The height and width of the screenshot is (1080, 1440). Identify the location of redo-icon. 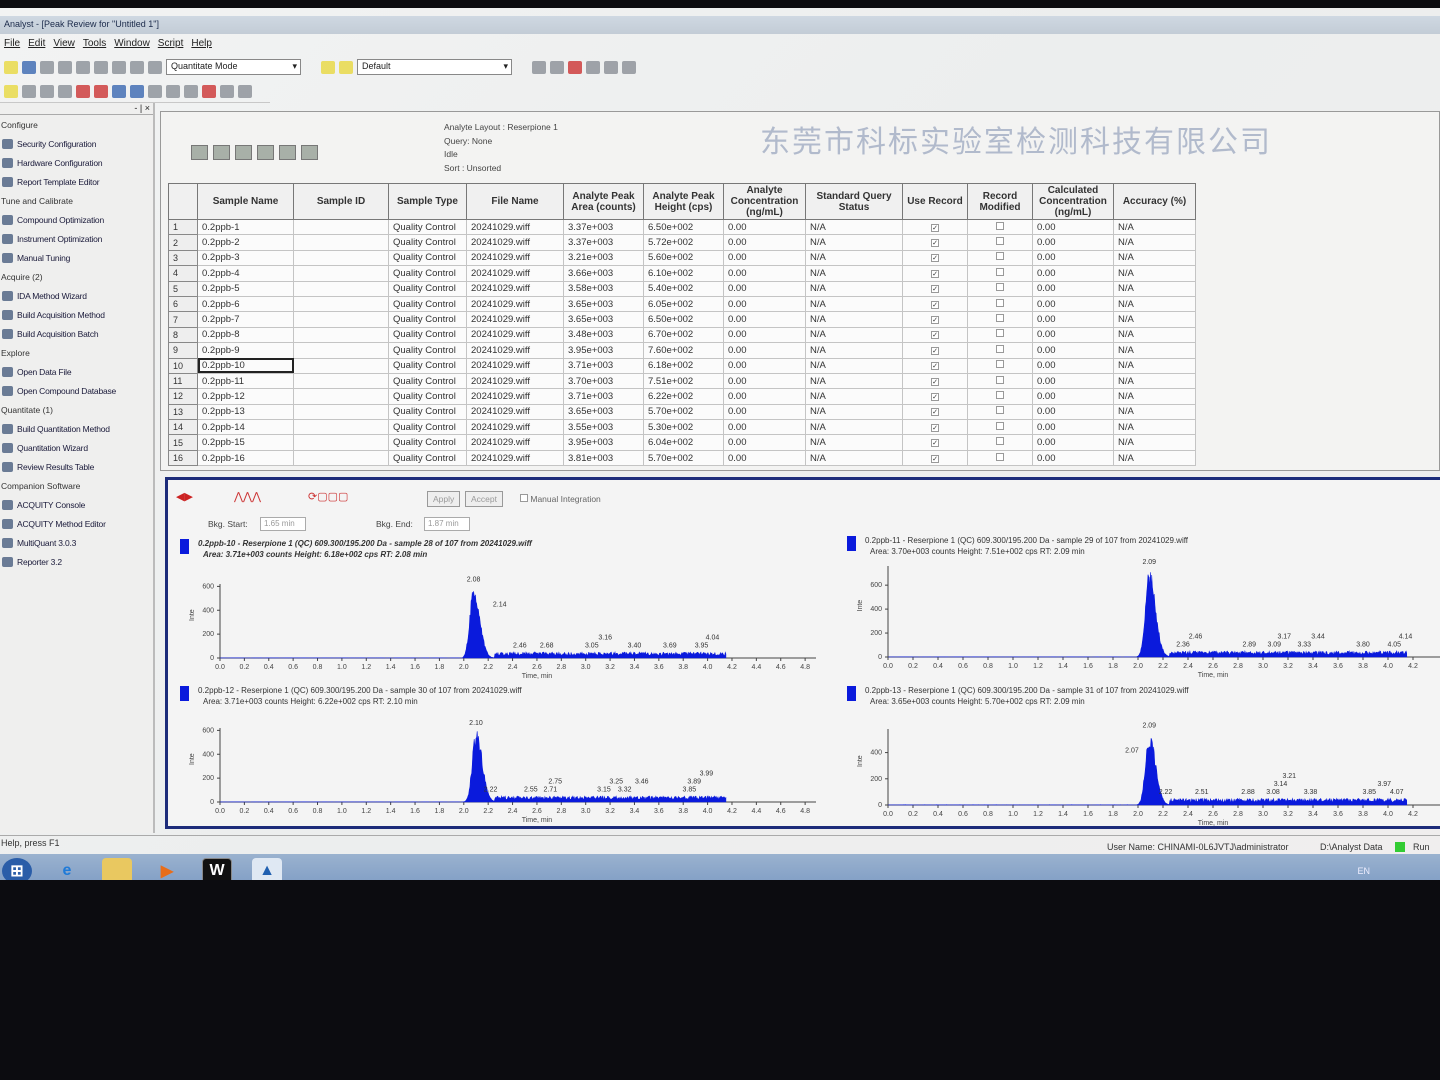
(155, 67).